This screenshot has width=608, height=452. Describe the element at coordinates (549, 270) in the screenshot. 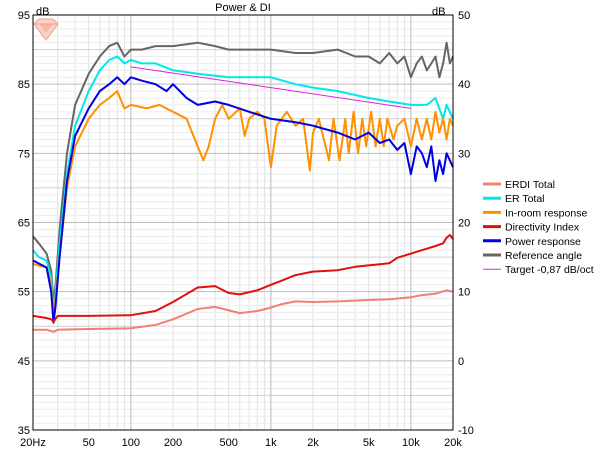

I see `legend-entry: Target -0,87 dB/oct` at that location.